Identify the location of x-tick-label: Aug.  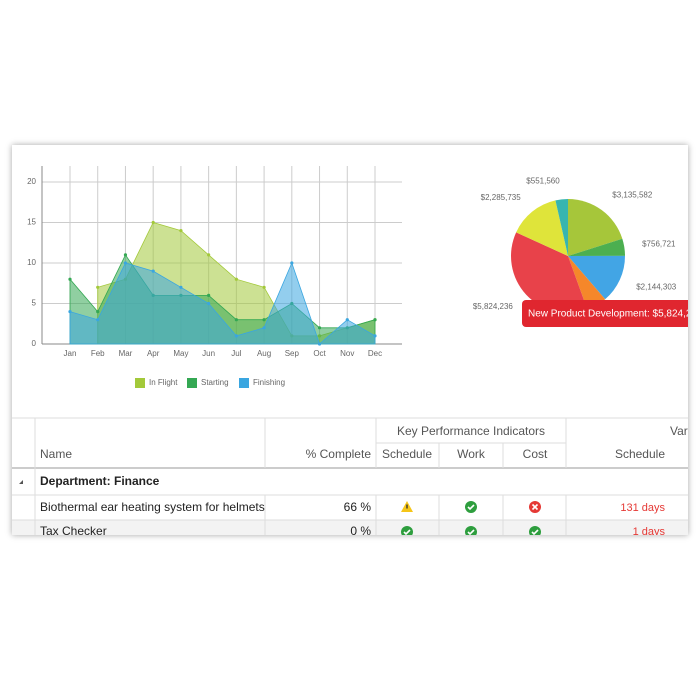
(264, 353).